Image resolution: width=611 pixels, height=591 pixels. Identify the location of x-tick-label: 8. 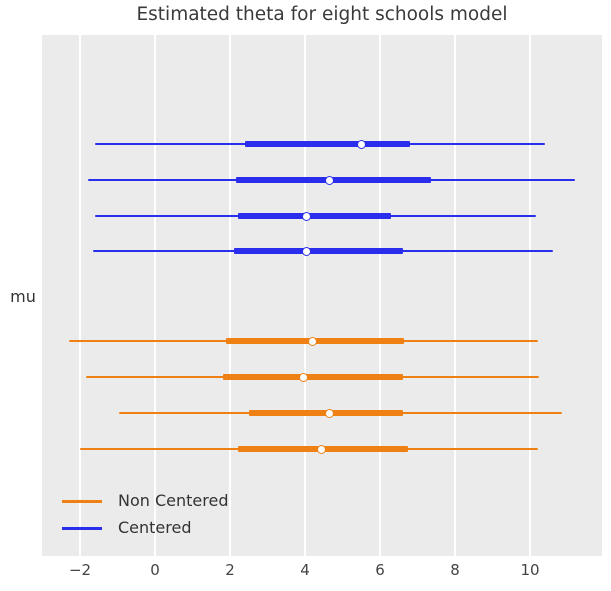
(455, 570).